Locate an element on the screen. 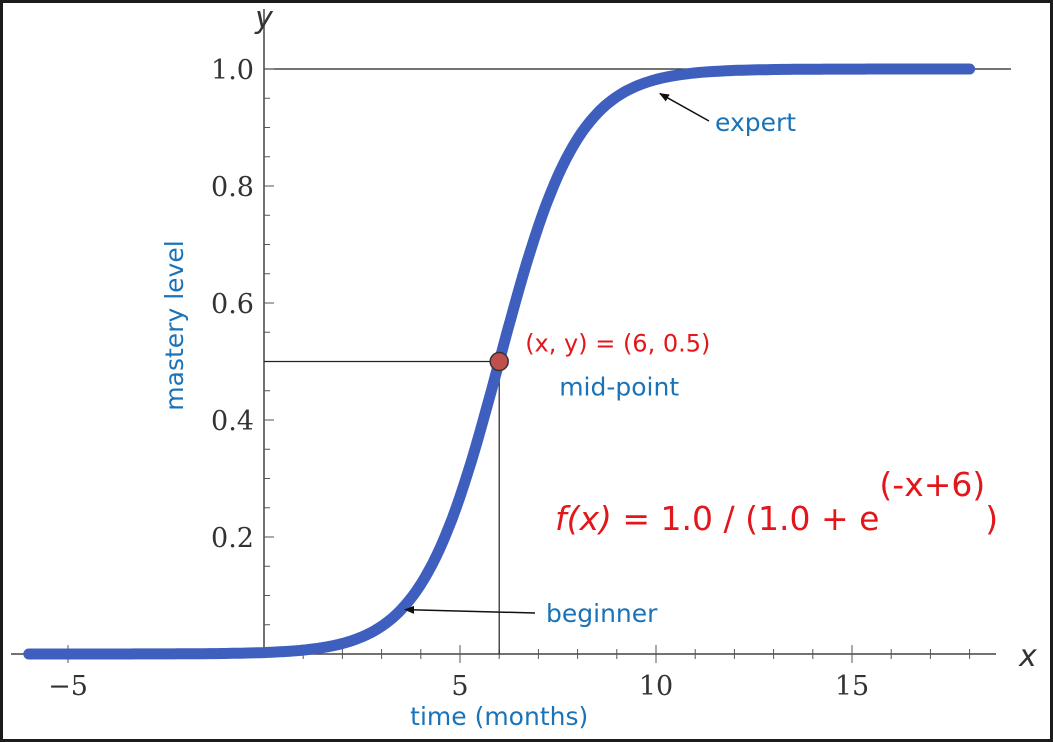 This screenshot has height=742, width=1053. y-tick-label: 1.0 is located at coordinates (232, 70).